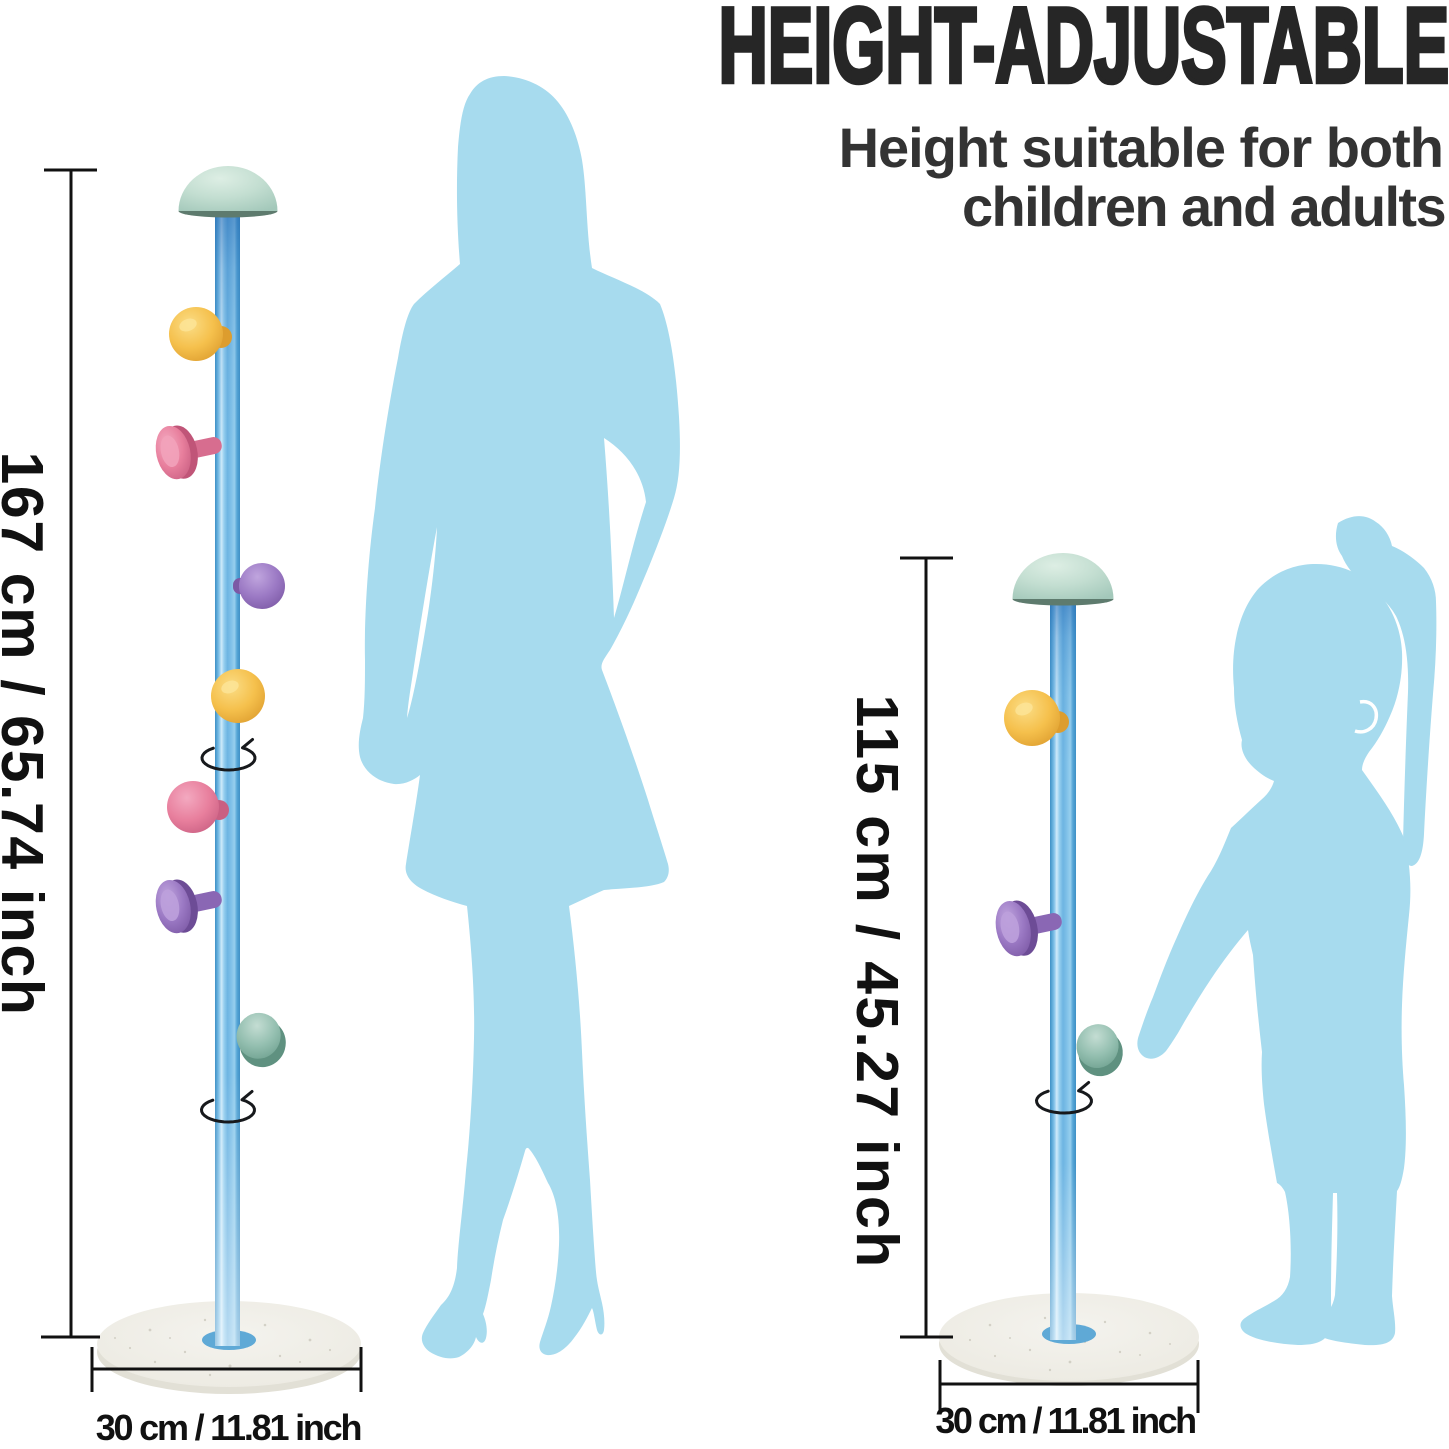 This screenshot has width=1449, height=1449. I want to click on svg-text: HEIGHT-ADJUSTABLE, so click(1084, 53).